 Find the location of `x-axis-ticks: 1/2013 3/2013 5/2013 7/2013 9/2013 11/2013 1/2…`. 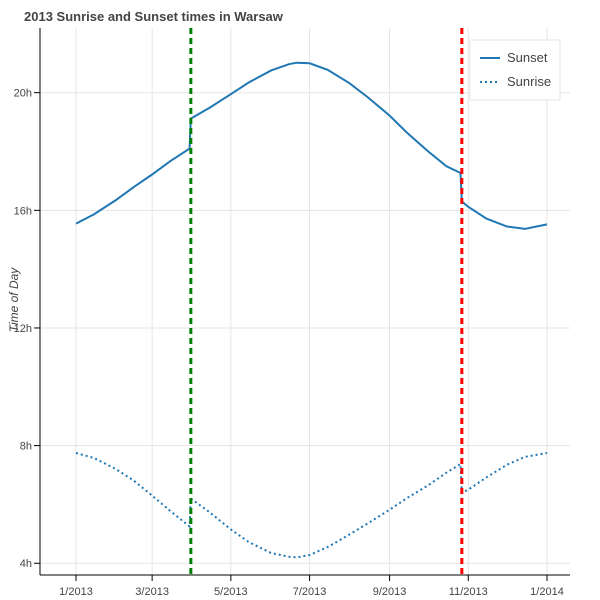

x-axis-ticks: 1/2013 3/2013 5/2013 7/2013 9/2013 11/2013 1/2… is located at coordinates (311, 586).